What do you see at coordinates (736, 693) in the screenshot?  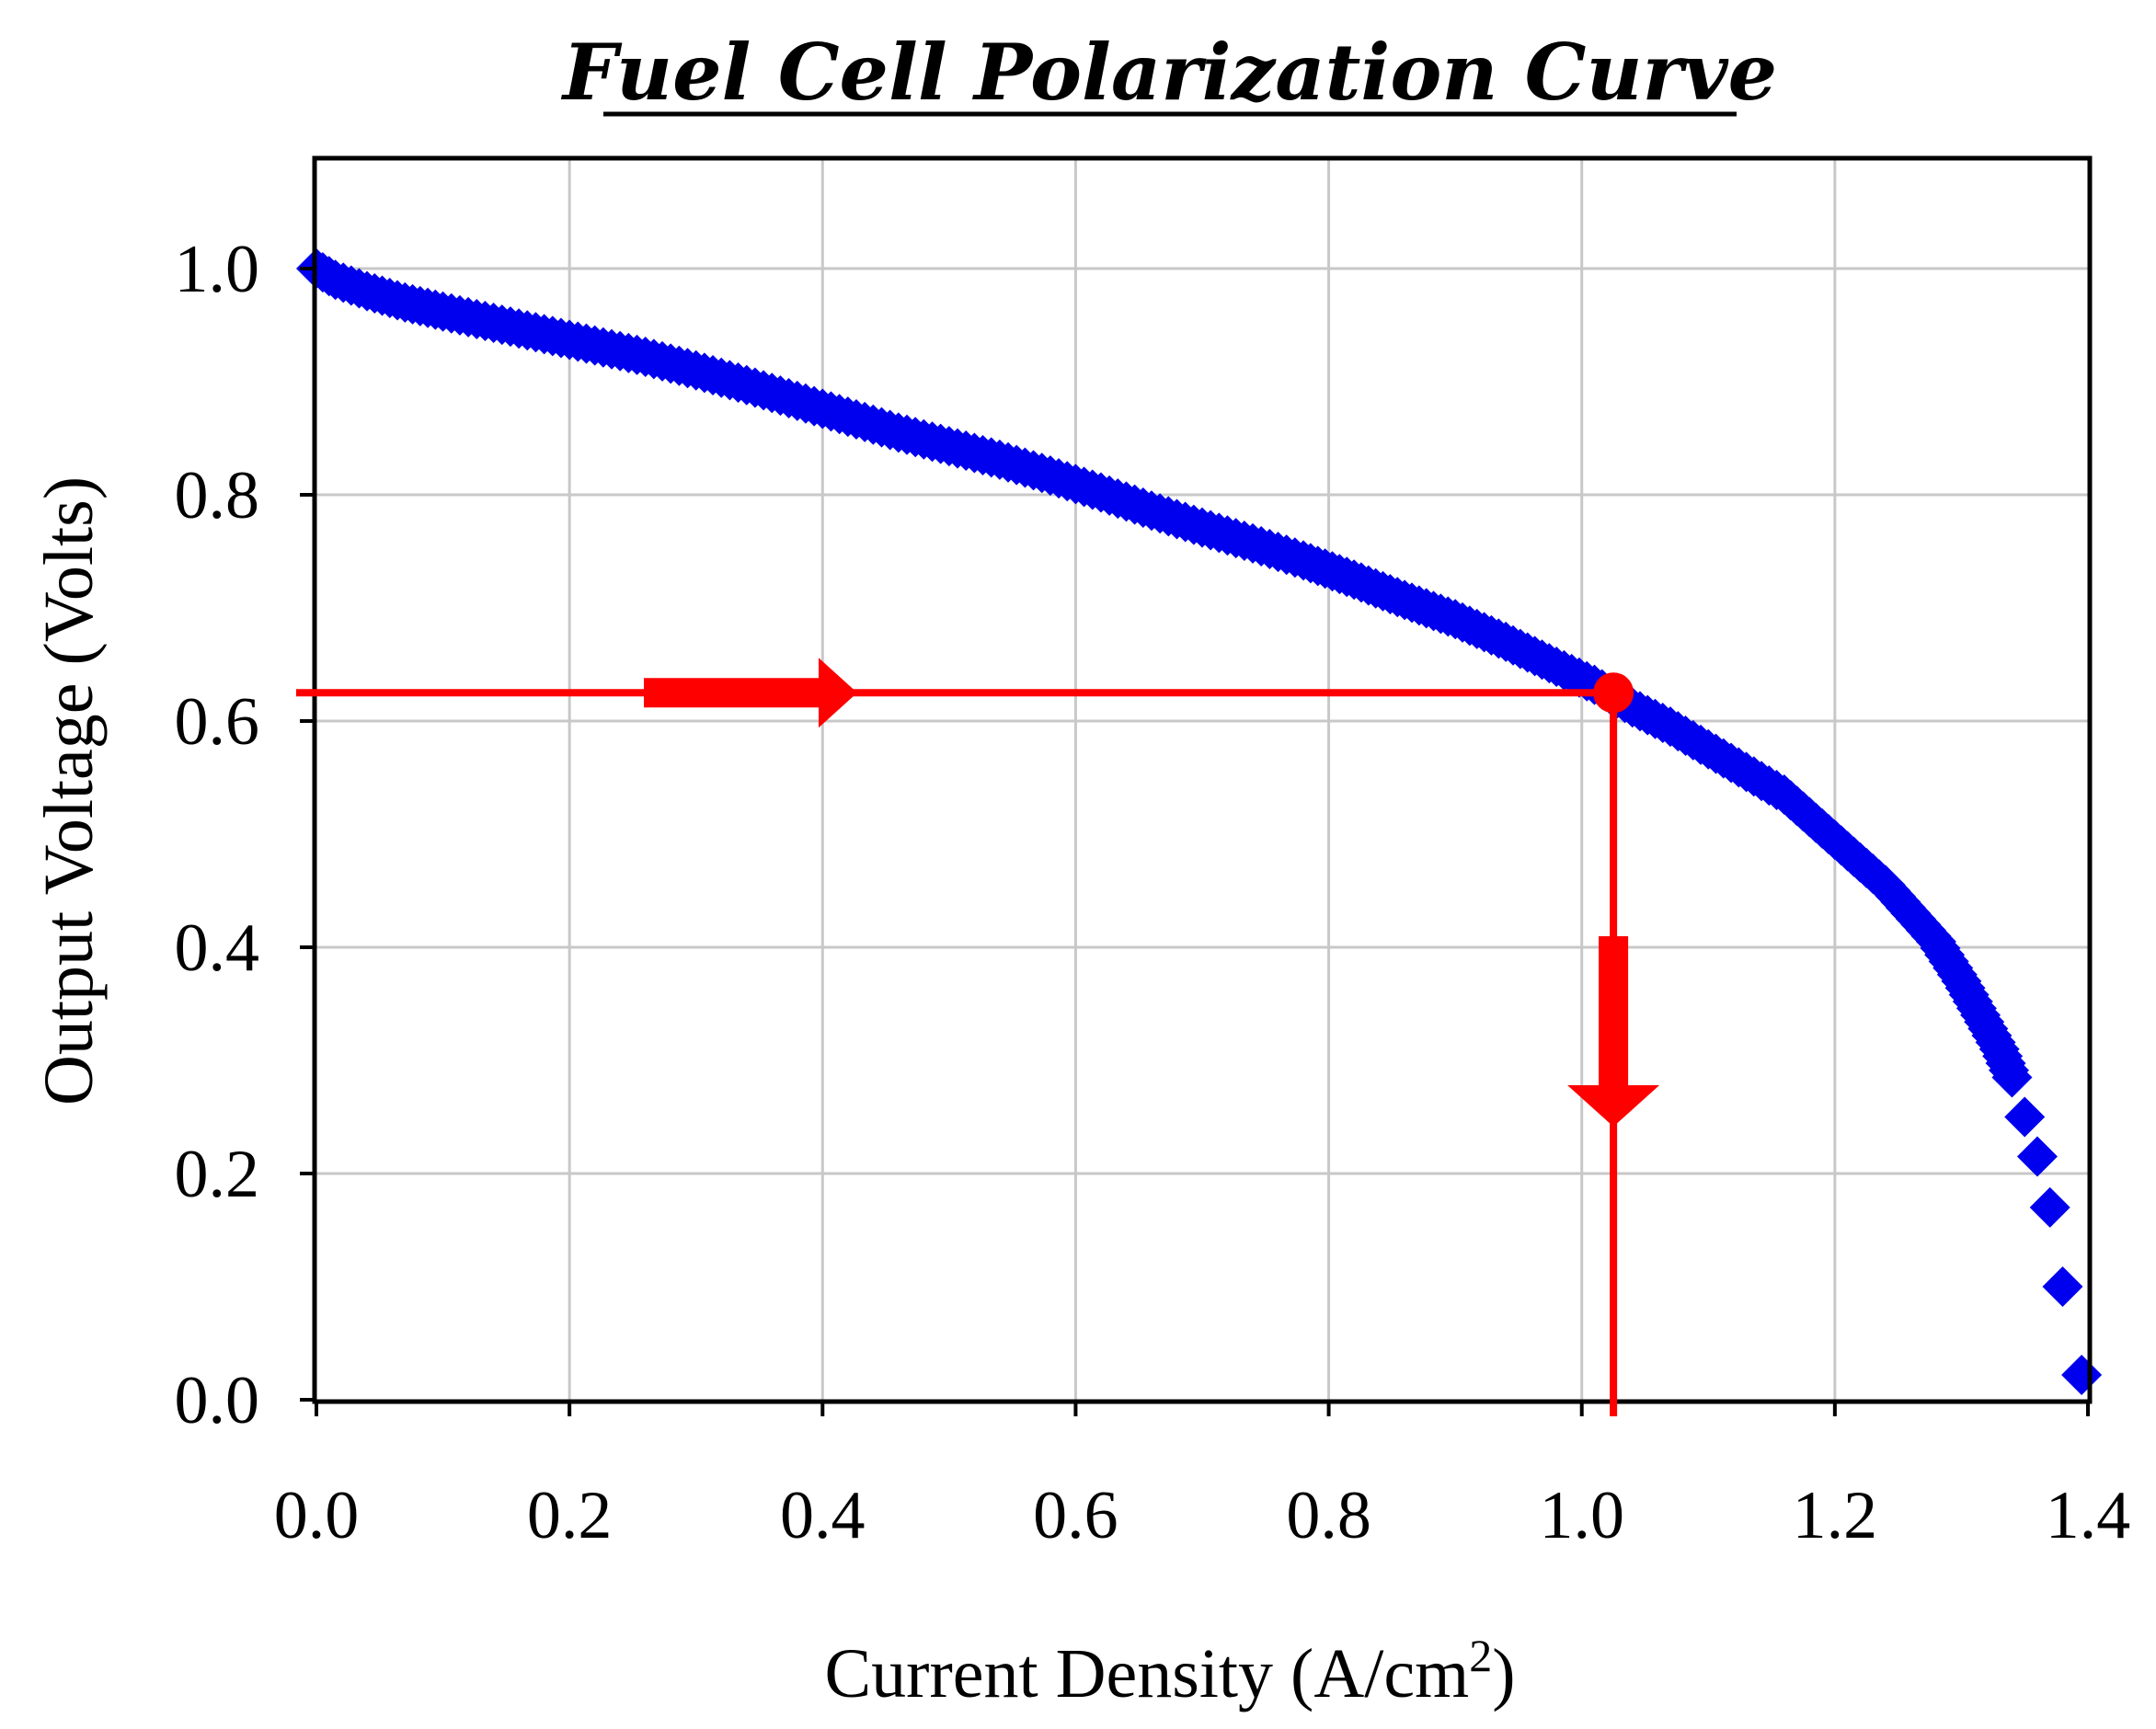 I see `horizontal-arrow-shaft` at bounding box center [736, 693].